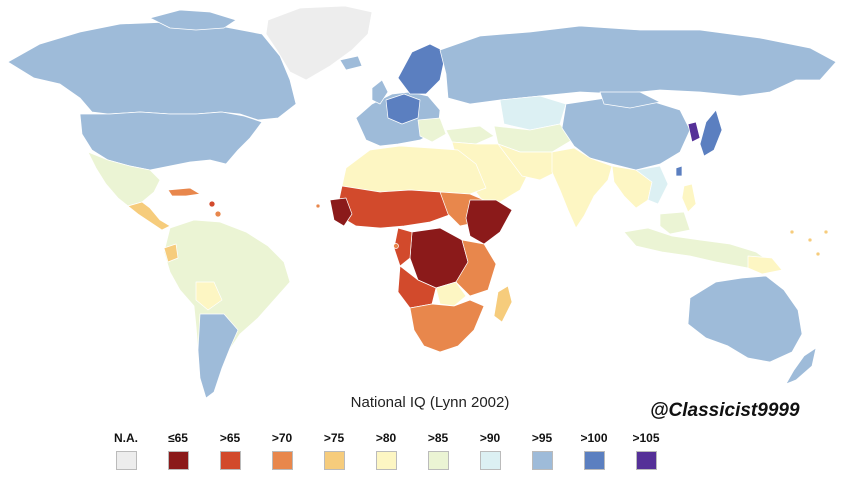 The image size is (856, 496). Describe the element at coordinates (184, 192) in the screenshot. I see `caribbean-region` at that location.